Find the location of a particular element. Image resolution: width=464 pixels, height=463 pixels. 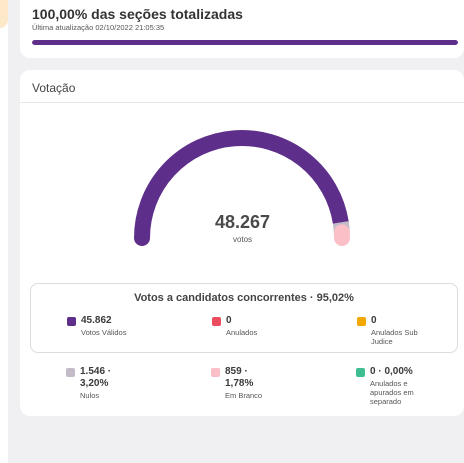

annulled-sub-judice-swatch is located at coordinates (361, 321).